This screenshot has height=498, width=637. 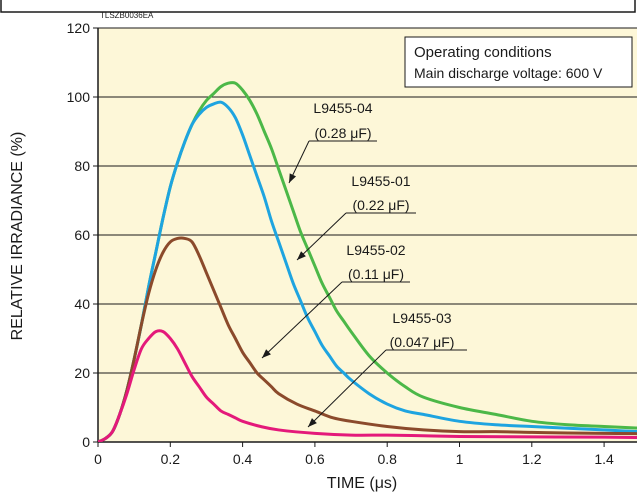 What do you see at coordinates (171, 459) in the screenshot?
I see `x-tick-label-0.2: 0.2` at bounding box center [171, 459].